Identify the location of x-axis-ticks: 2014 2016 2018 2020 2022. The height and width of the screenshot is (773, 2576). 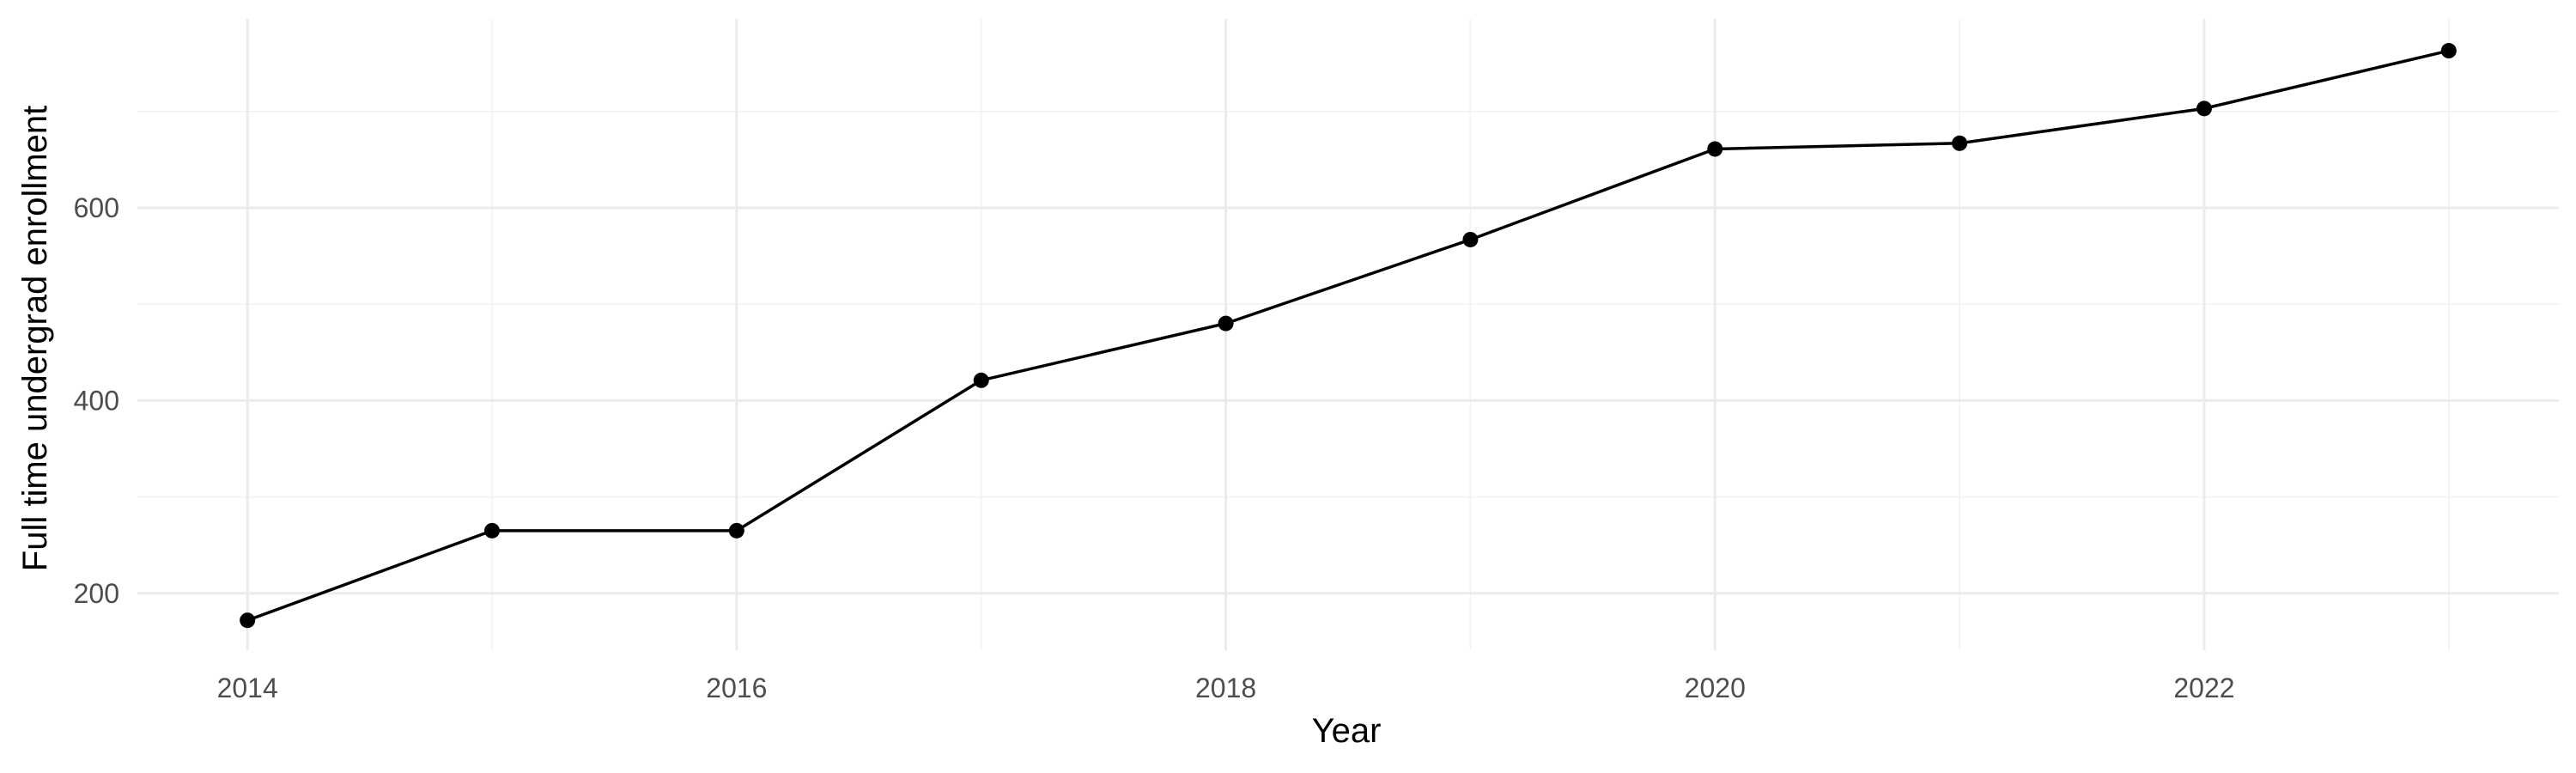
(1226, 688).